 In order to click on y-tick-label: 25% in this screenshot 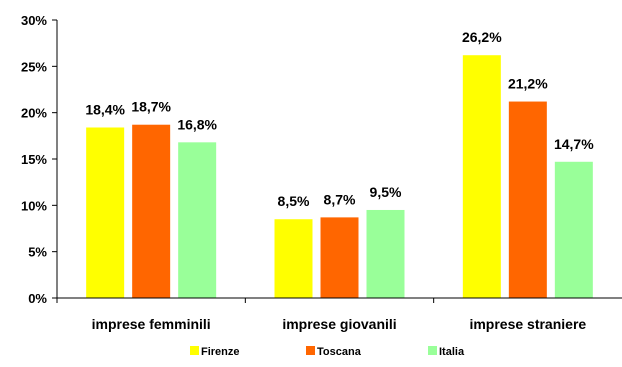, I will do `click(34, 66)`.